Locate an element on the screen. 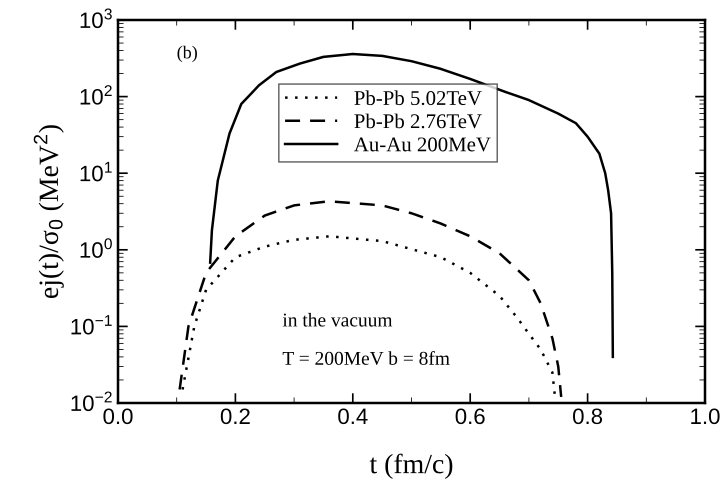 Image resolution: width=723 pixels, height=493 pixels. y-tick-label: 10$^{1}$ is located at coordinates (96, 172).